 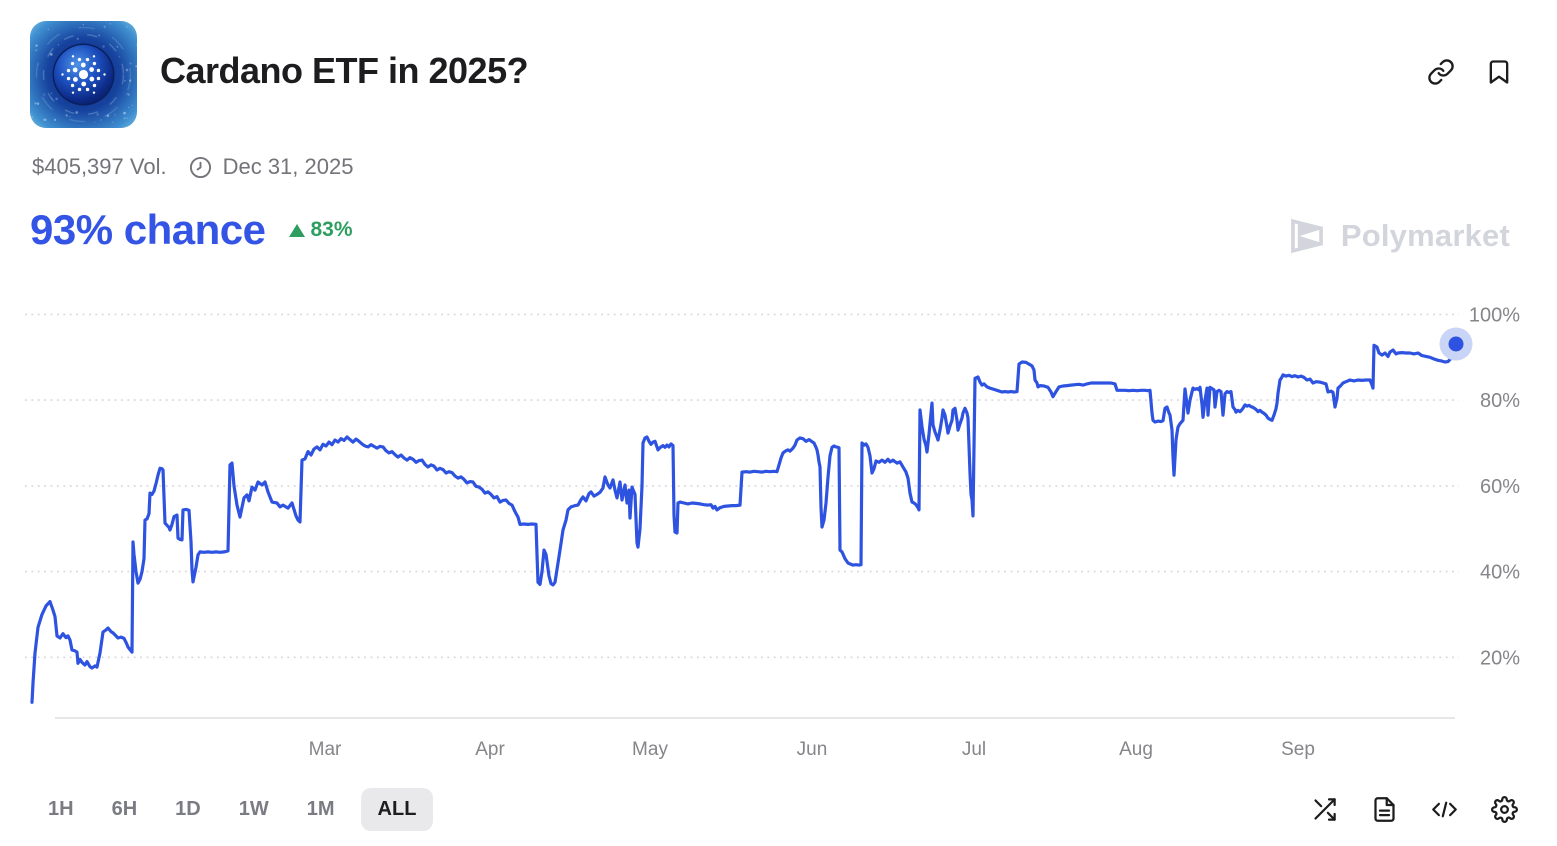 What do you see at coordinates (812, 749) in the screenshot?
I see `x-axis-label-jun: Jun` at bounding box center [812, 749].